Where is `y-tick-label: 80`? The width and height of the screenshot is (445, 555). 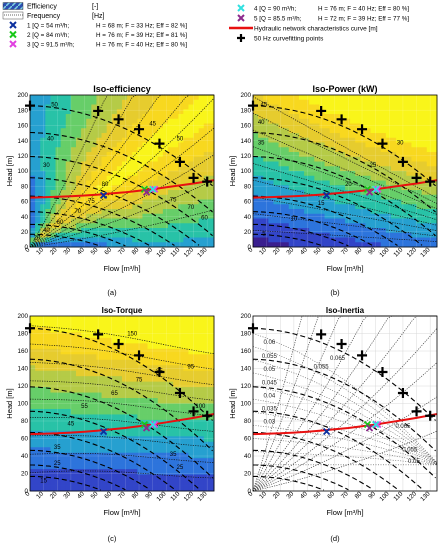 y-tick-label: 80 is located at coordinates (248, 186).